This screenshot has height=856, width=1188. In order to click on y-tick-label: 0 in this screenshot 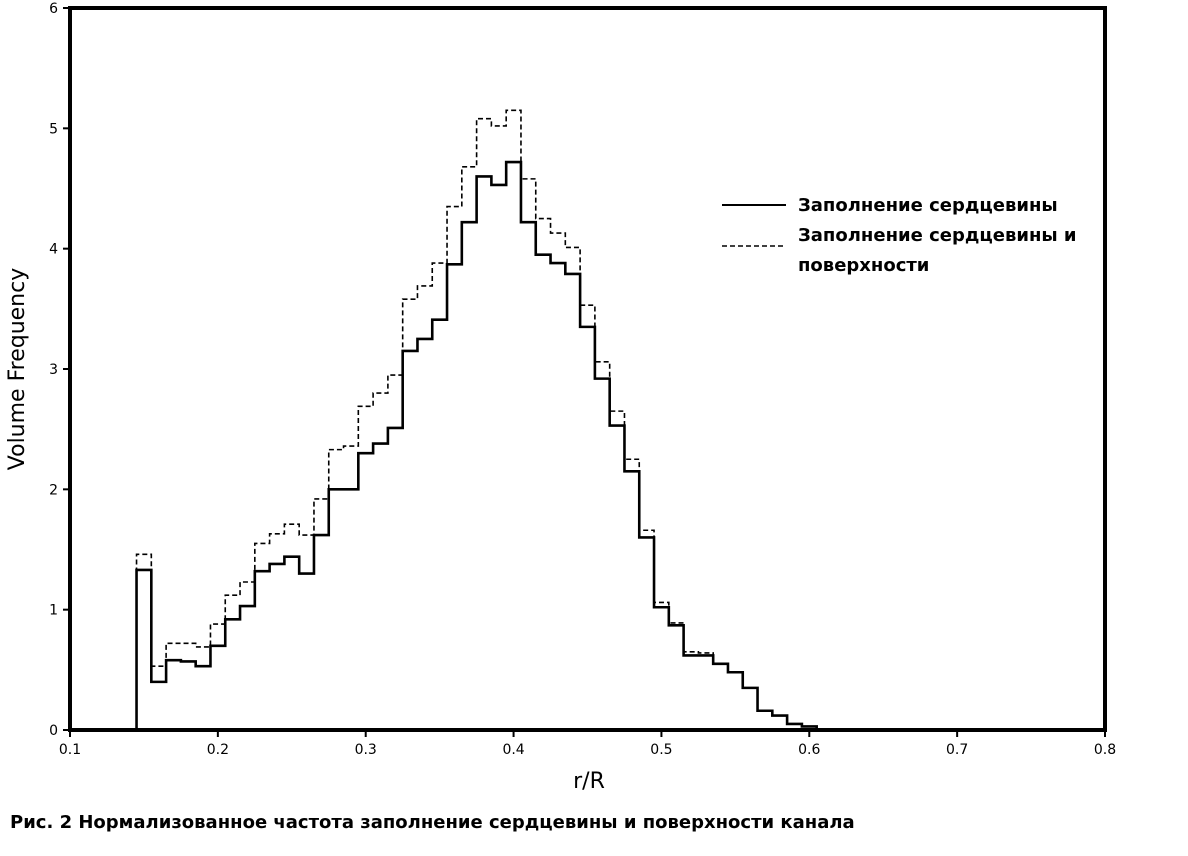, I will do `click(53, 731)`.